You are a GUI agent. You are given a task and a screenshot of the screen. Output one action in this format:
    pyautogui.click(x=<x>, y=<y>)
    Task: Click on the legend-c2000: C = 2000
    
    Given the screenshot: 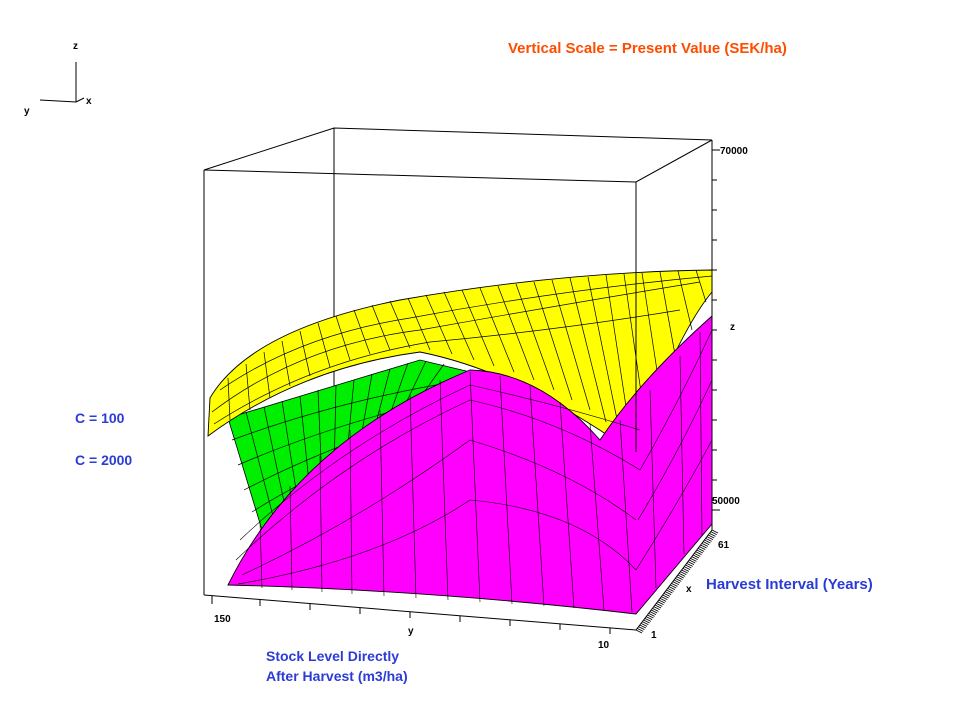 What is the action you would take?
    pyautogui.click(x=104, y=460)
    